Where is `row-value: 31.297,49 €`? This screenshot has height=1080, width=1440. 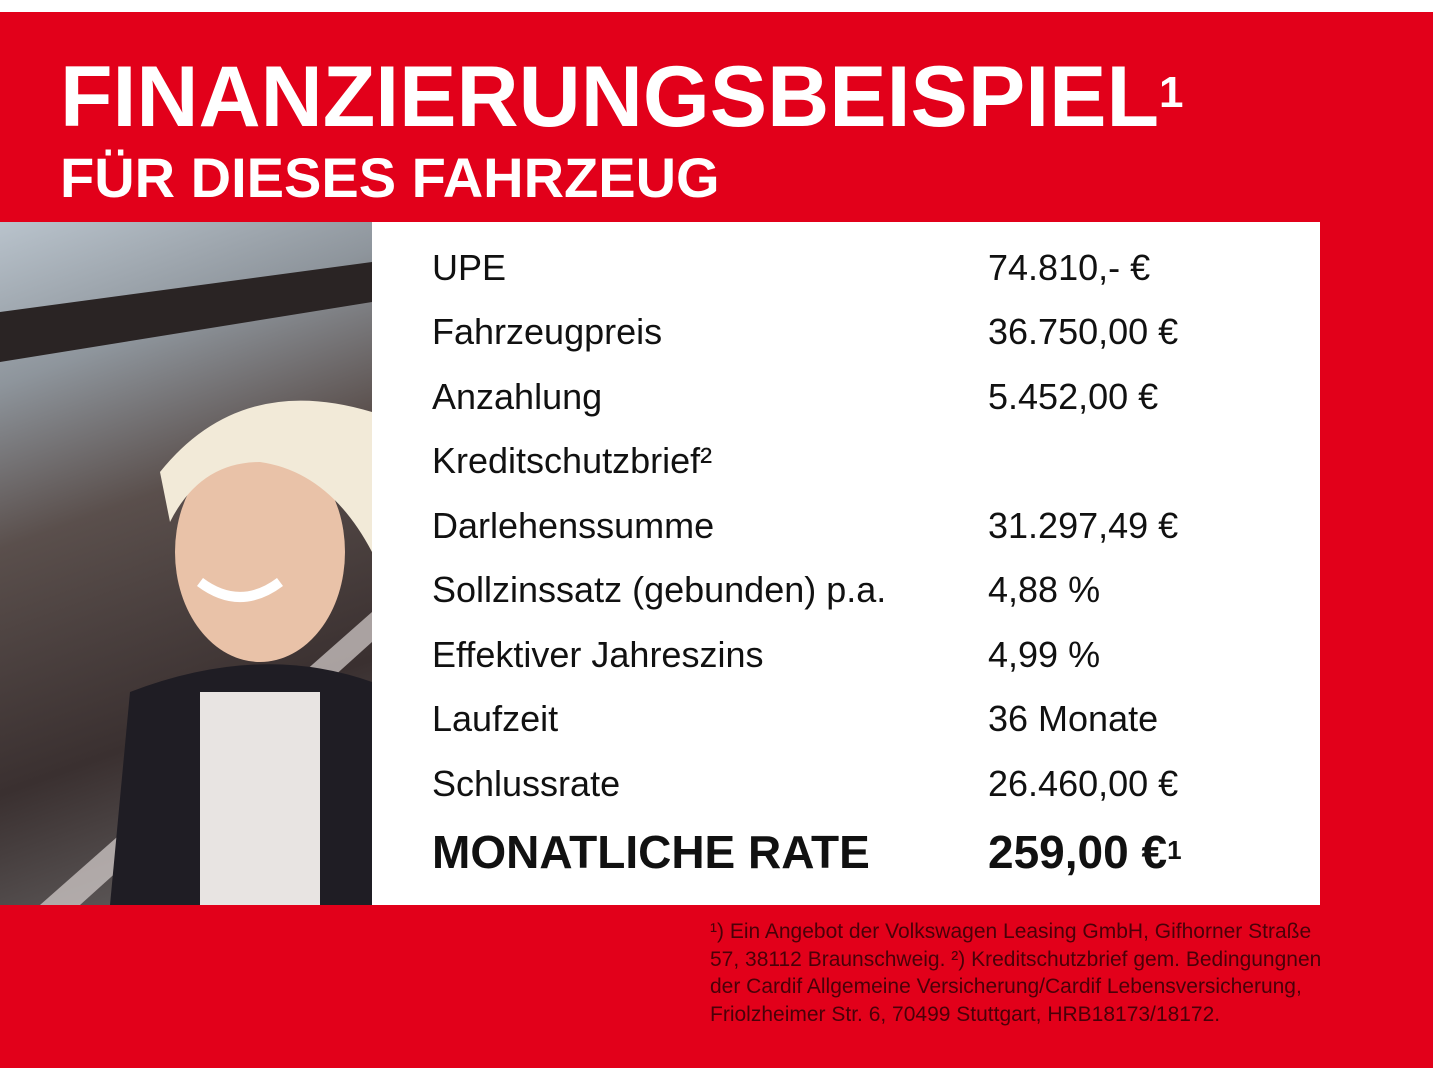
row-value: 31.297,49 € is located at coordinates (1083, 525).